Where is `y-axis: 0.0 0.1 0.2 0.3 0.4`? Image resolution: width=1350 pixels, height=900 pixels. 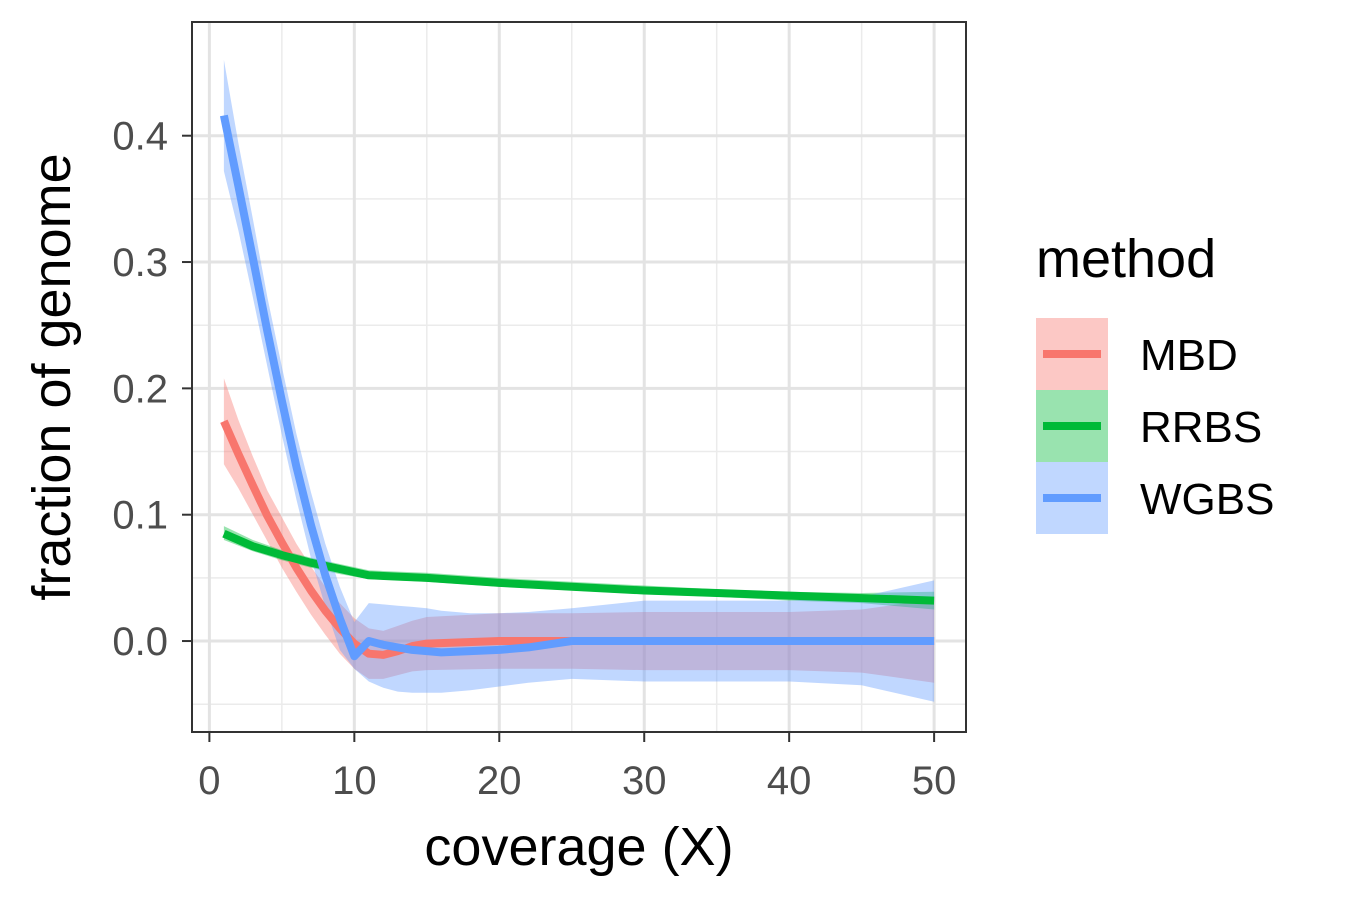 y-axis: 0.0 0.1 0.2 0.3 0.4 is located at coordinates (152, 389).